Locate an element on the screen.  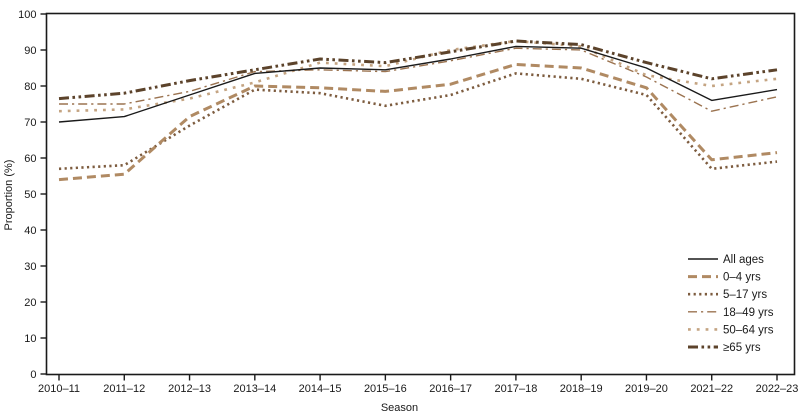
legend-label-2: 5–17 yrs is located at coordinates (745, 295).